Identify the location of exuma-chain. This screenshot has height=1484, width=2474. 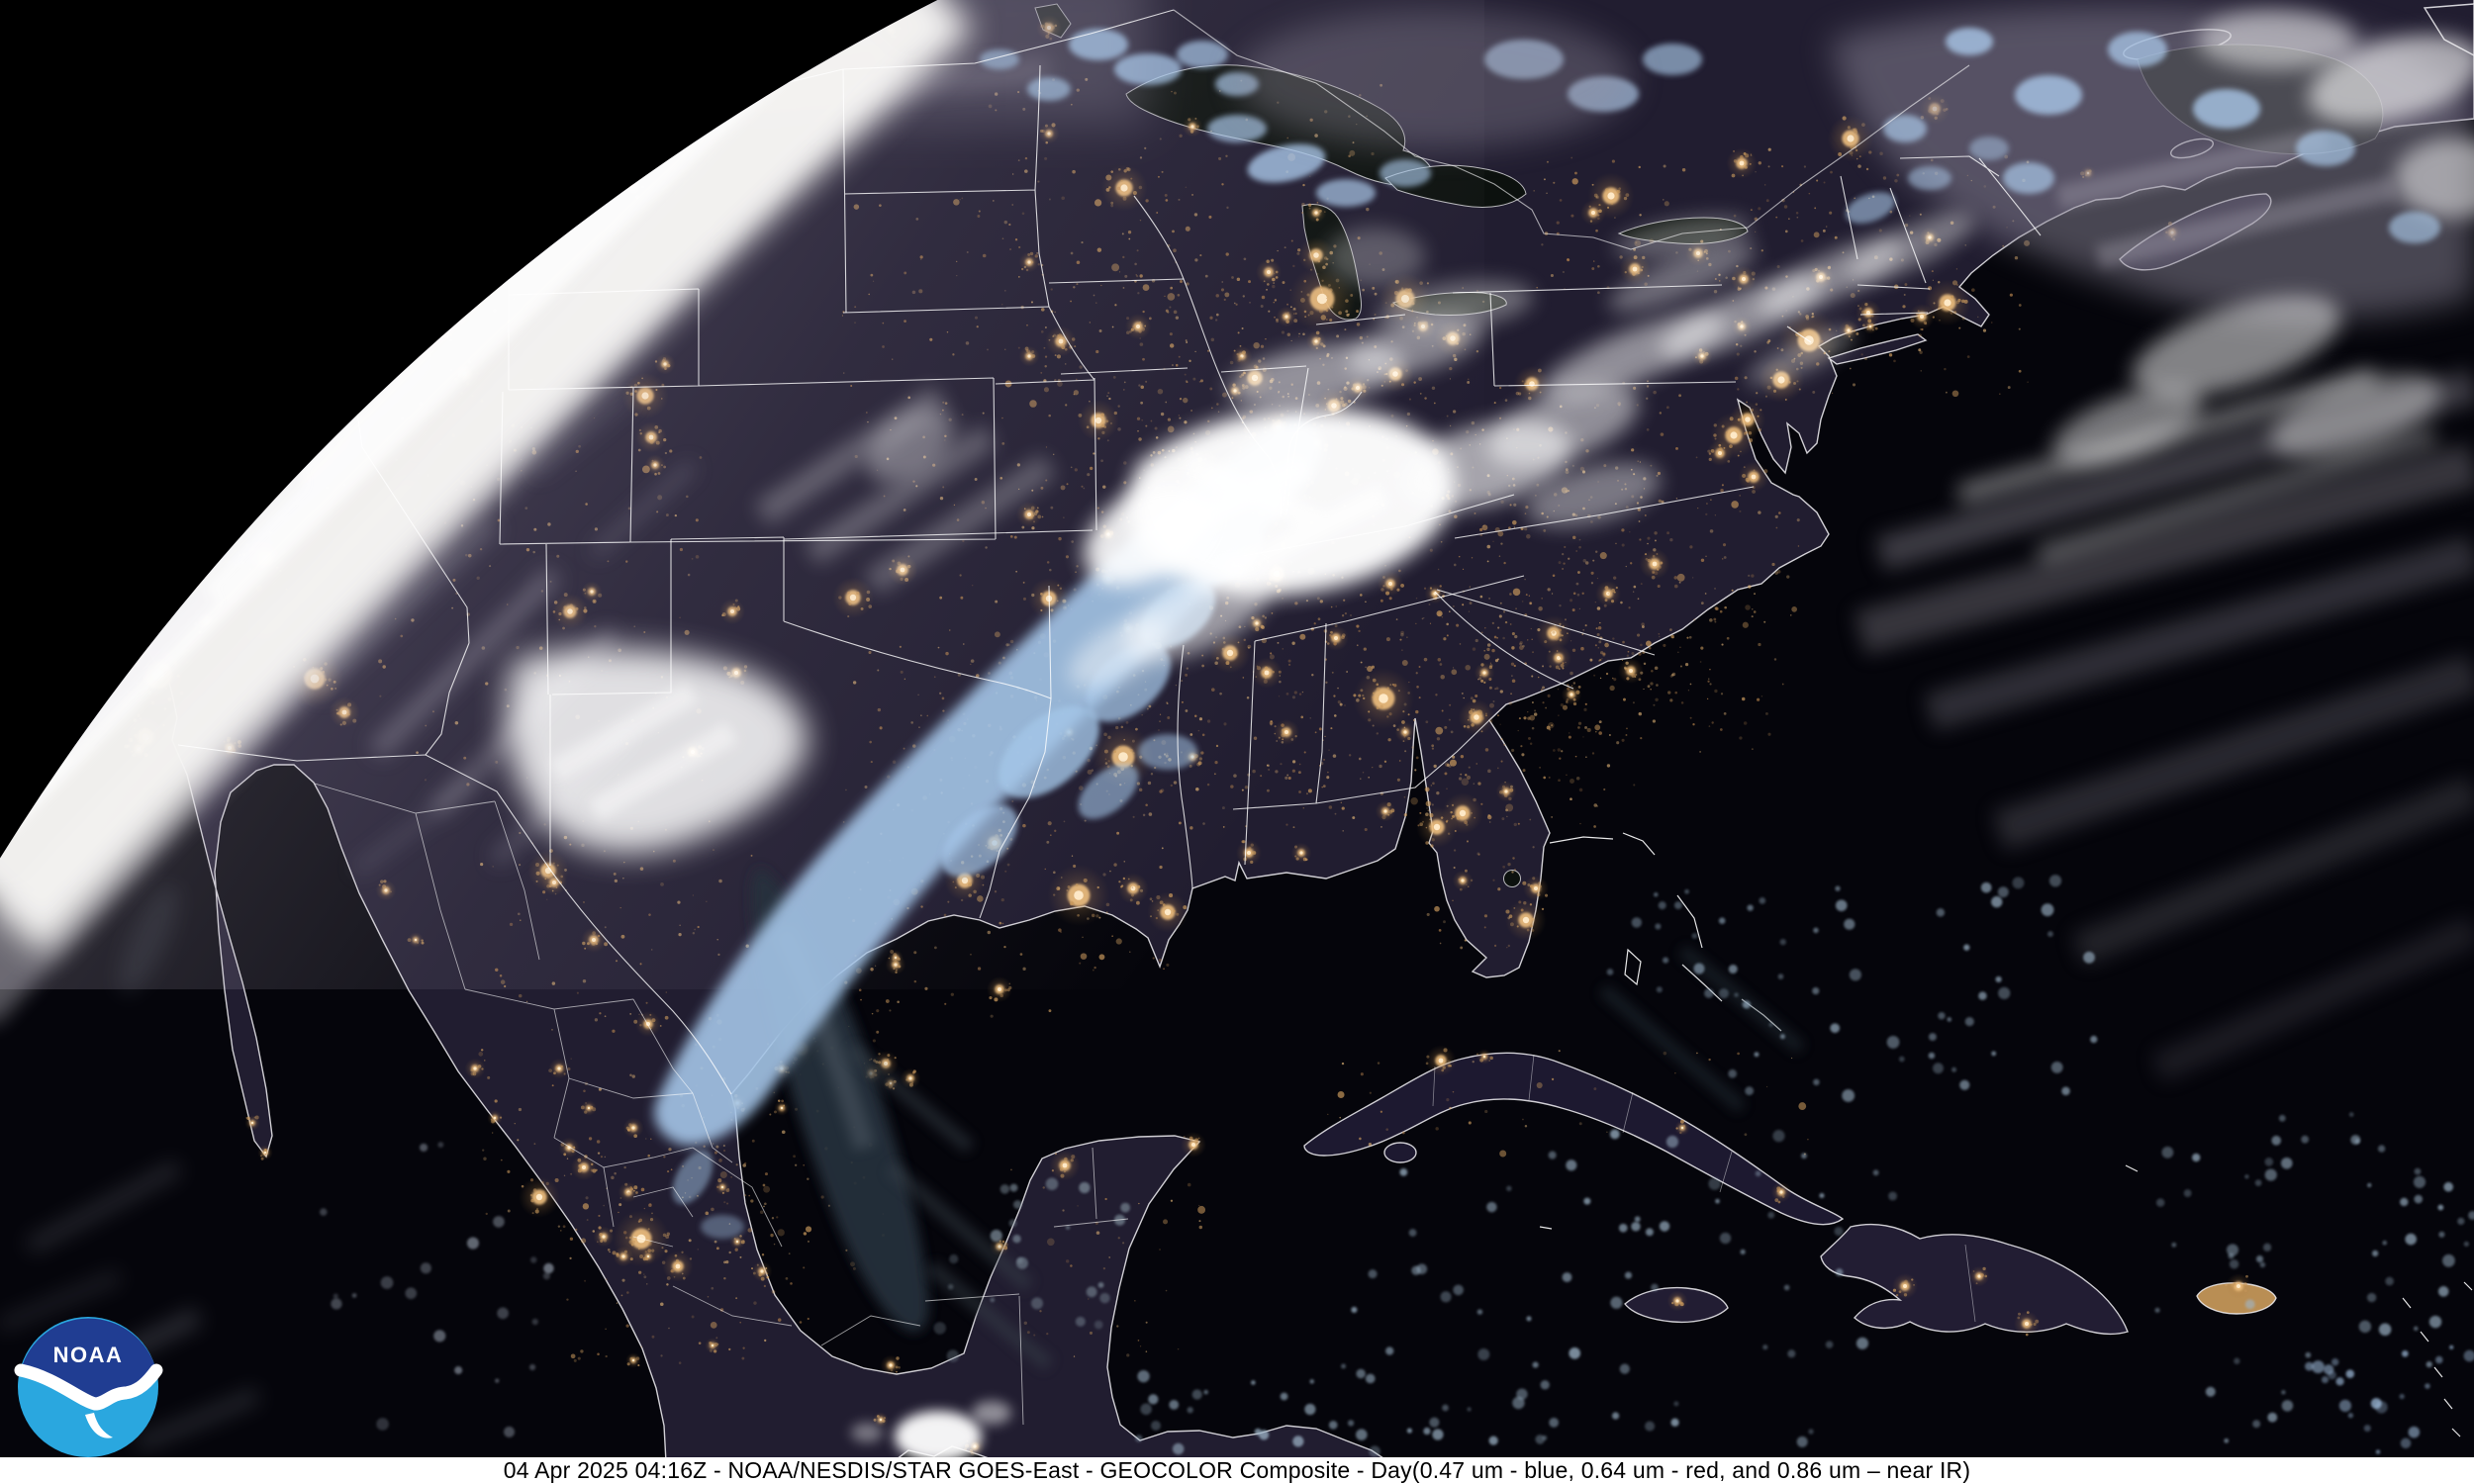
(1702, 983).